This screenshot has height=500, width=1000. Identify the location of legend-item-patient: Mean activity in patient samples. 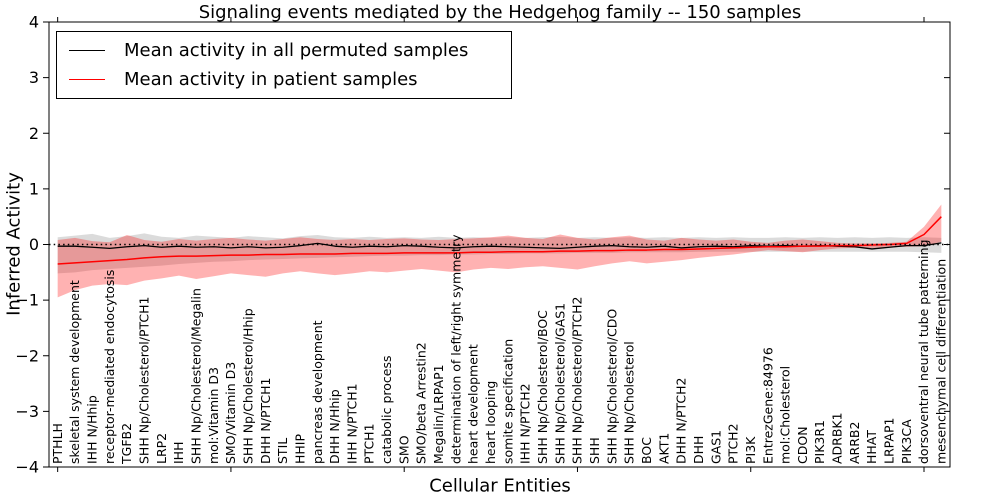
(284, 79).